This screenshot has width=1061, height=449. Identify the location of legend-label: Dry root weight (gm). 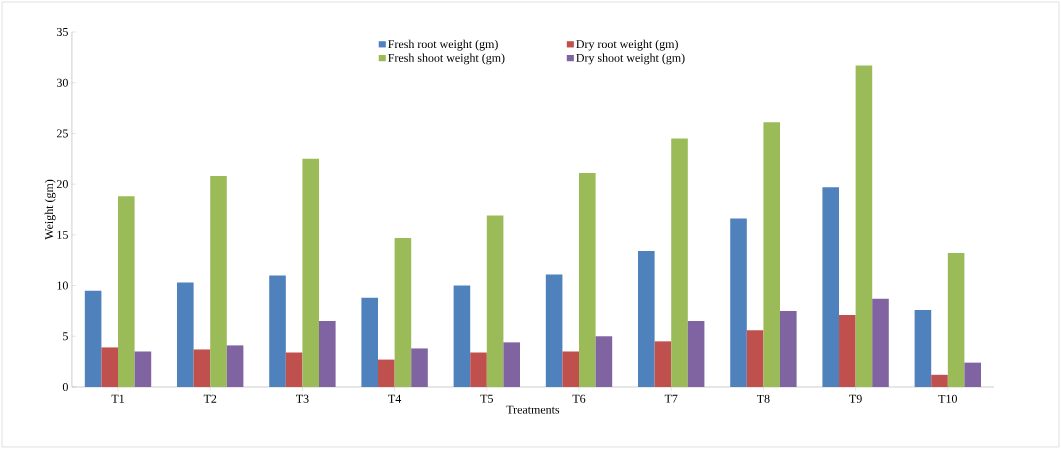
(627, 45).